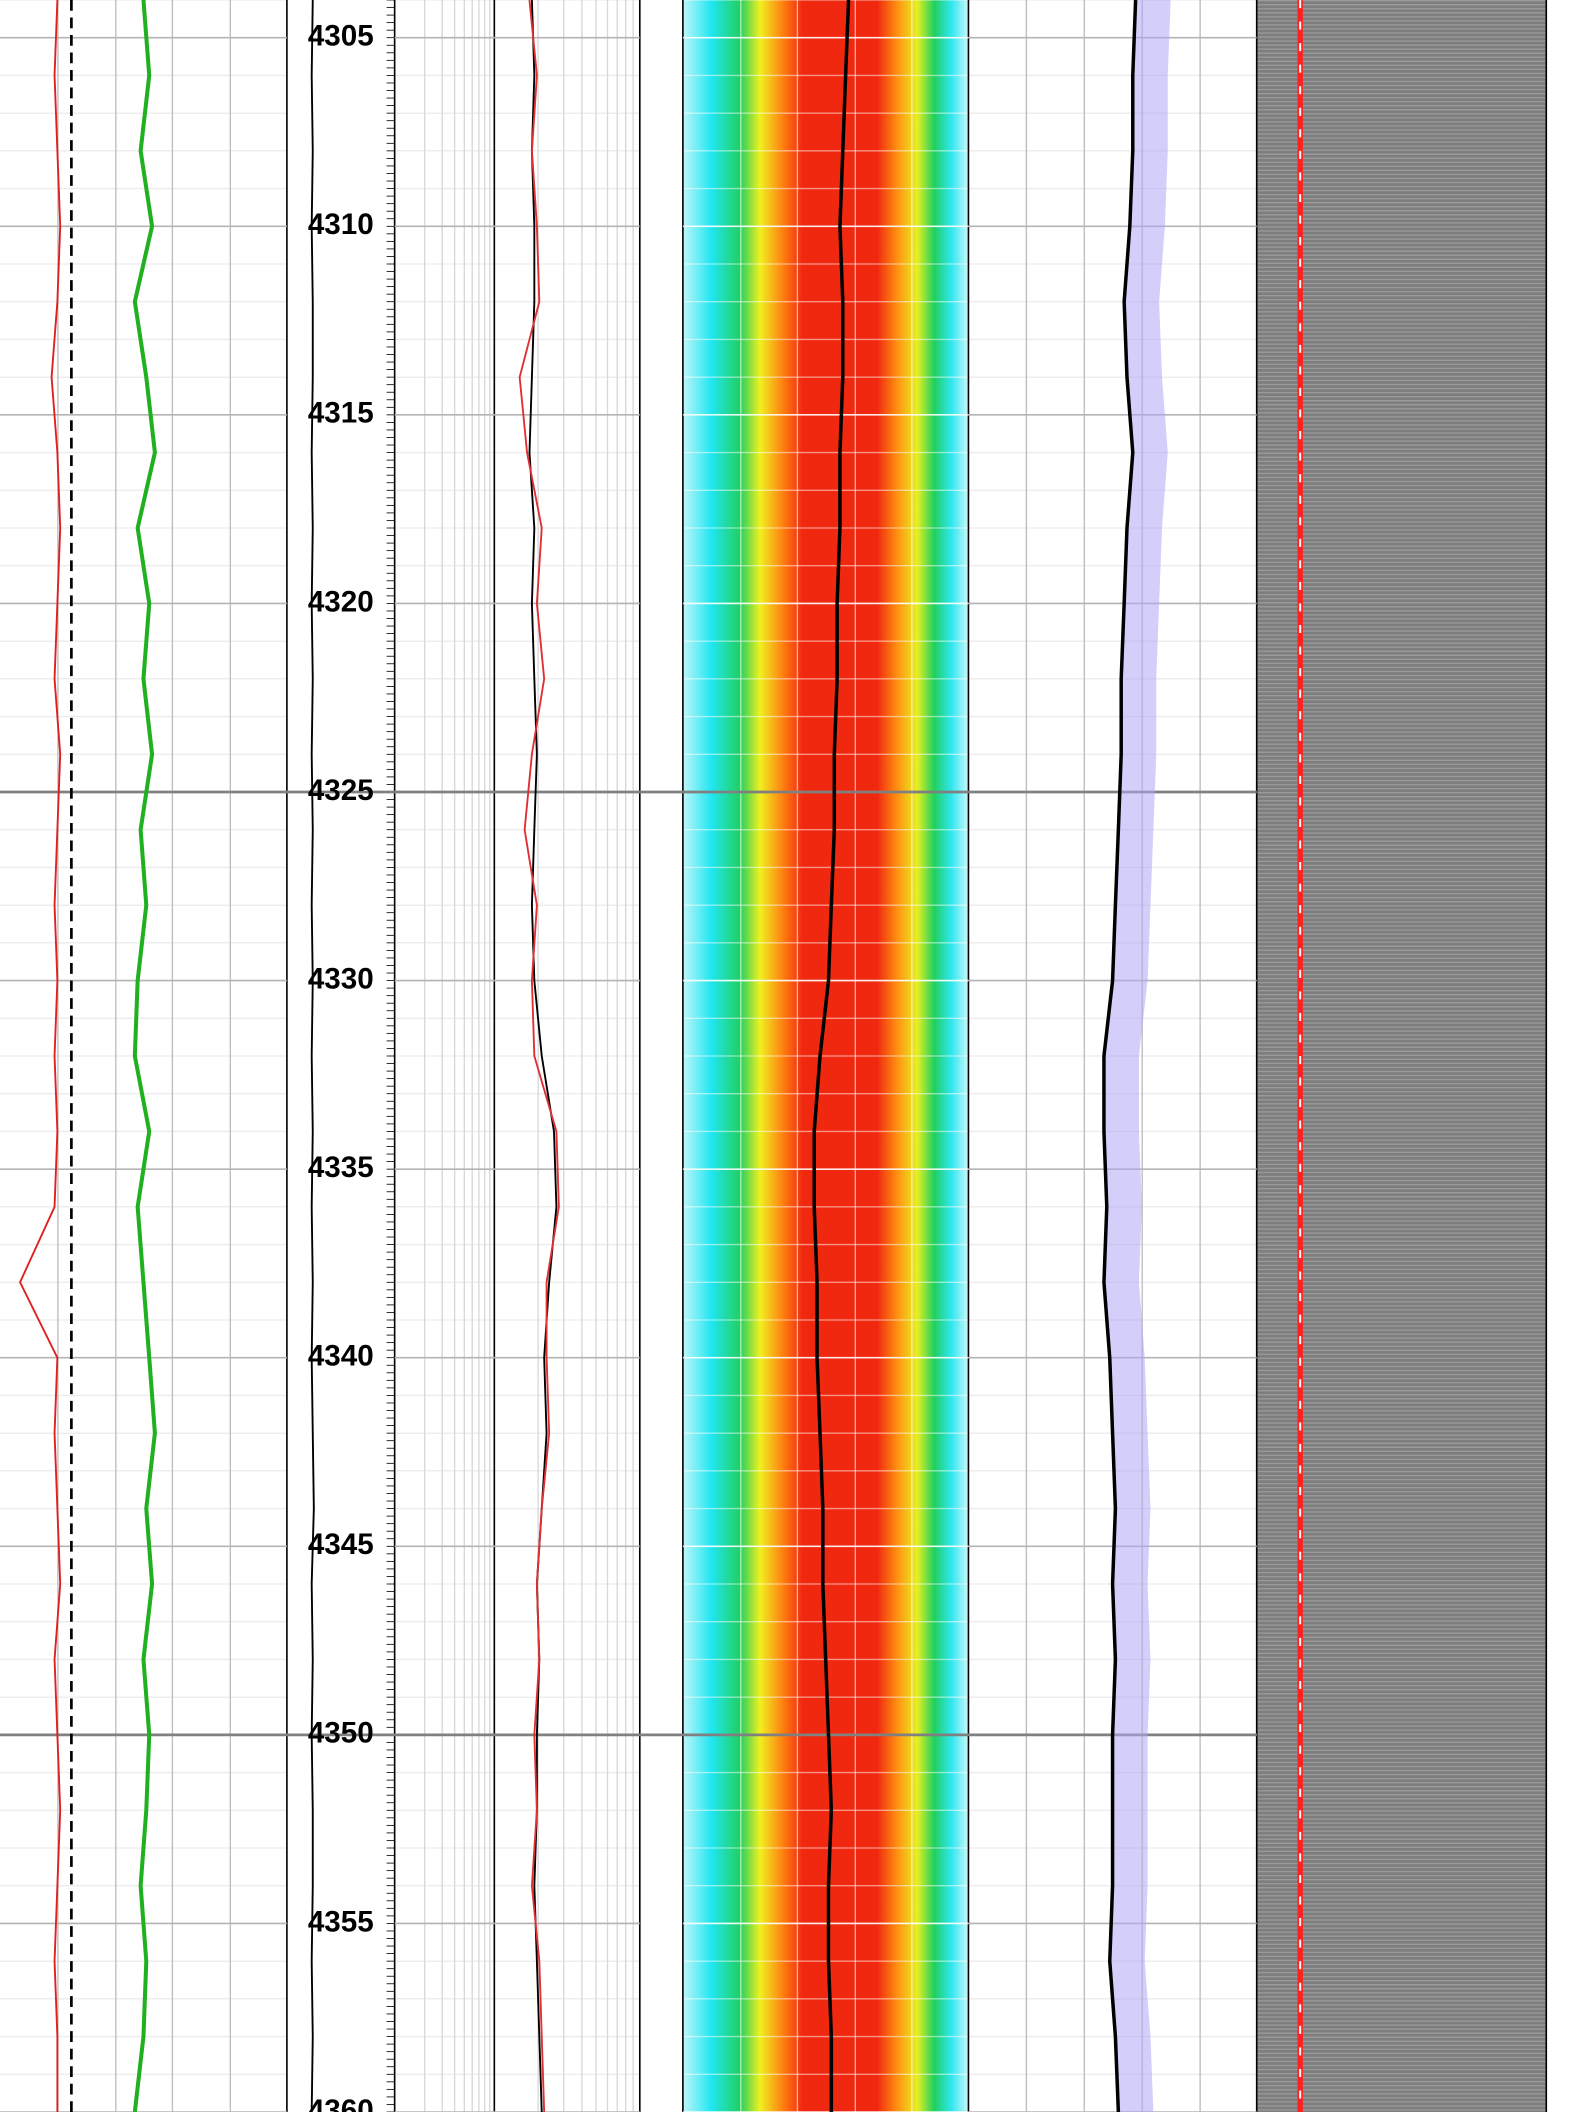 The image size is (1584, 2112). Describe the element at coordinates (341, 2103) in the screenshot. I see `y-tick-label: 4360` at that location.